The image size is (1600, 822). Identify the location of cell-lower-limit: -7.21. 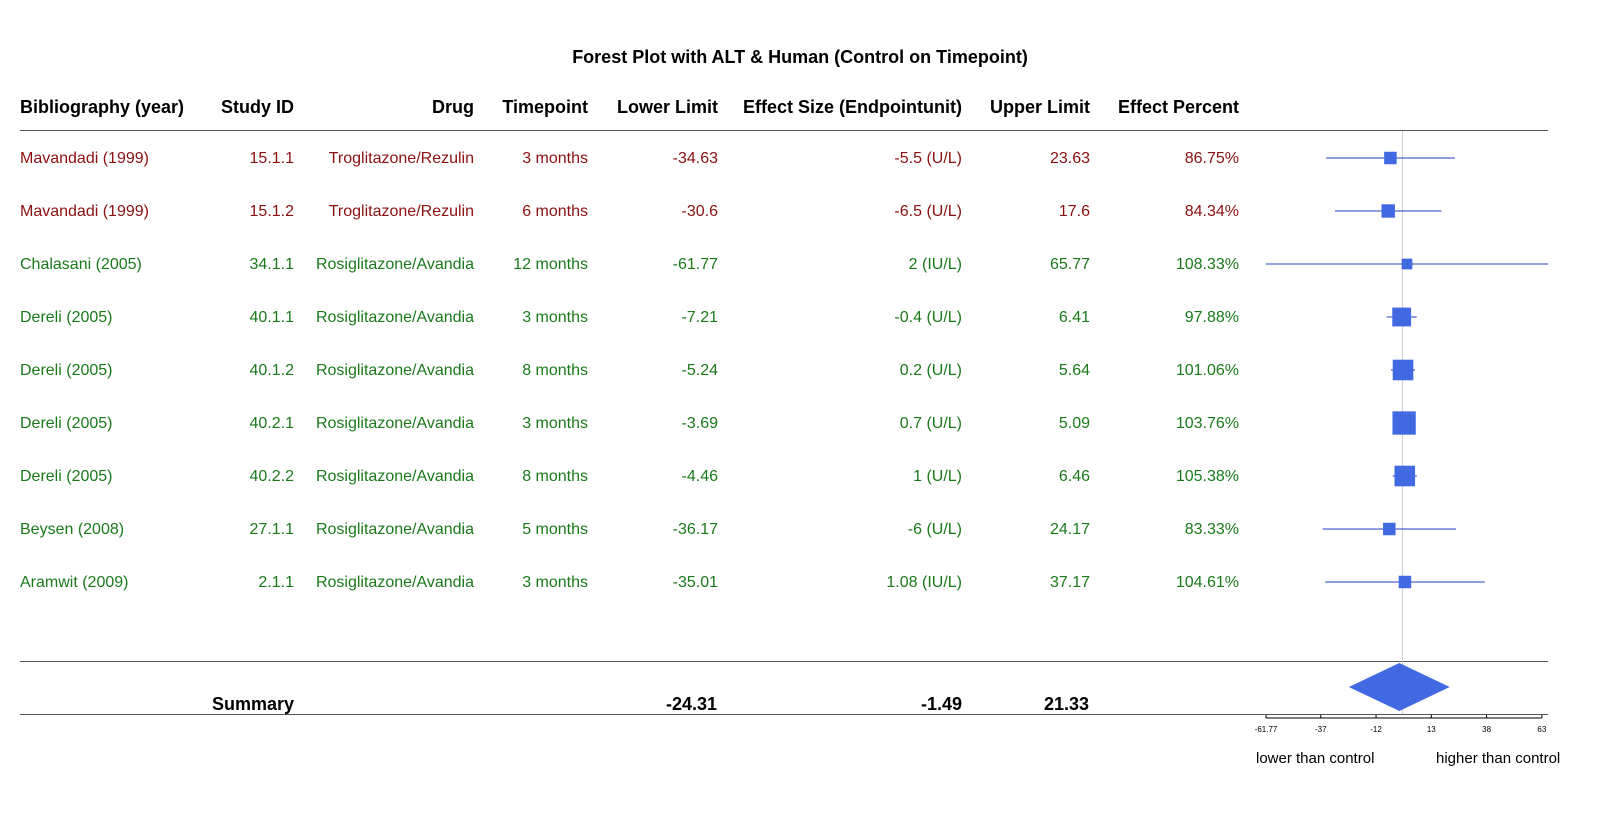
(699, 317).